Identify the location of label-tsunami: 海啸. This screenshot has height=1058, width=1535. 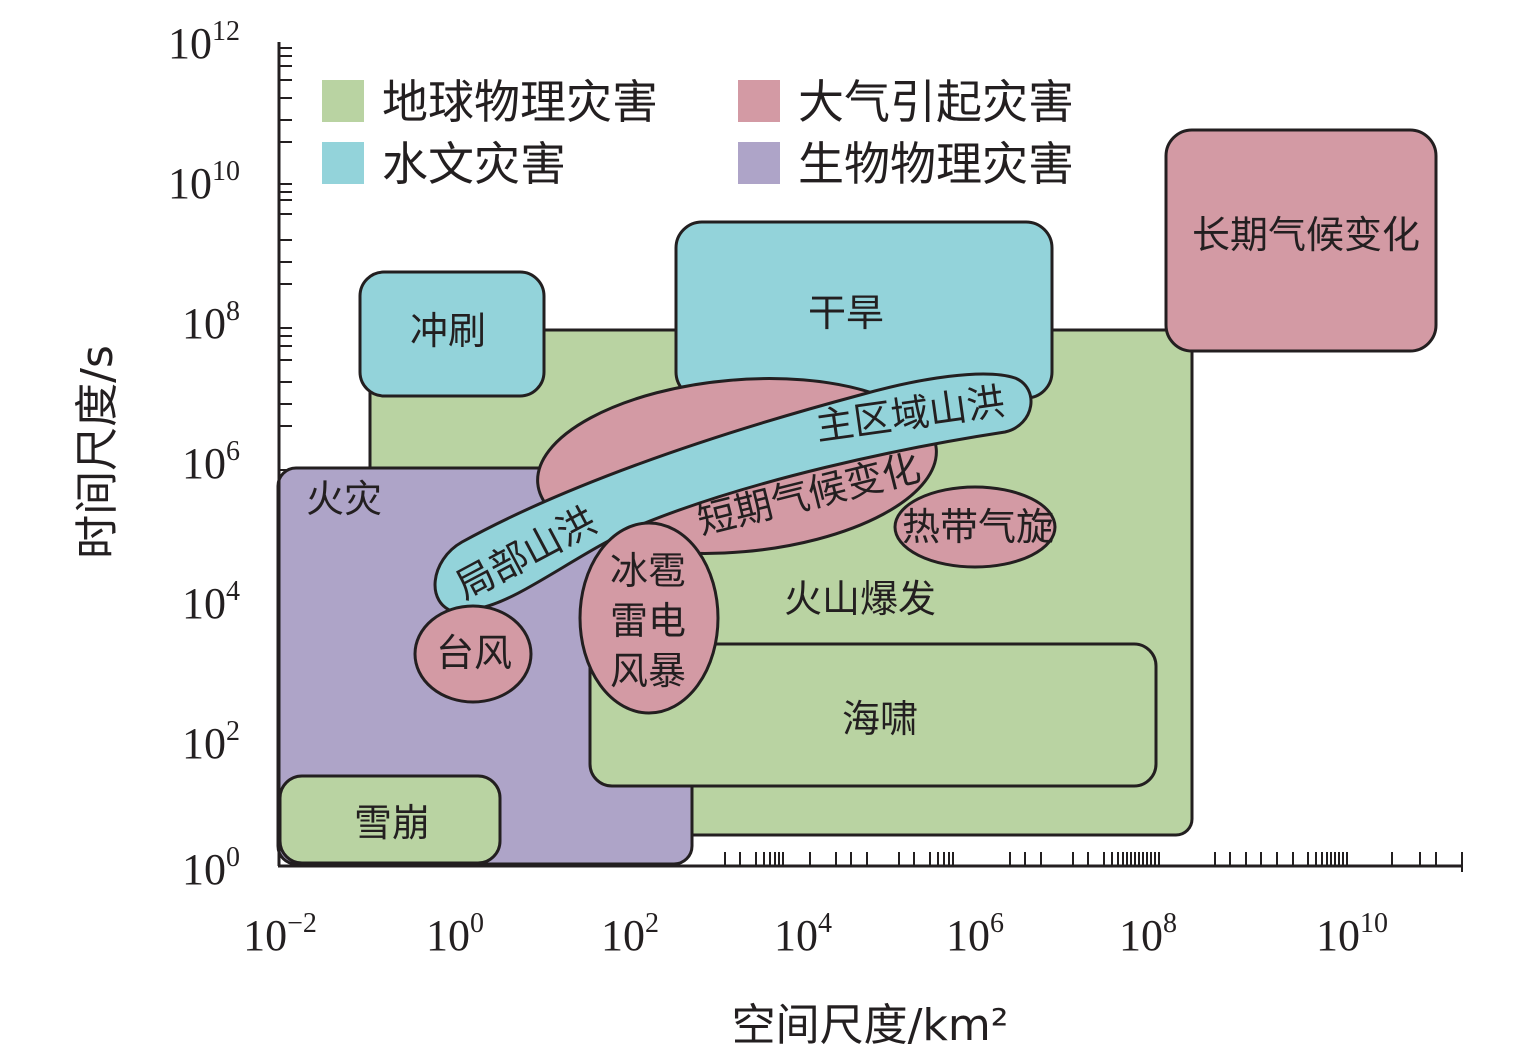
(880, 719).